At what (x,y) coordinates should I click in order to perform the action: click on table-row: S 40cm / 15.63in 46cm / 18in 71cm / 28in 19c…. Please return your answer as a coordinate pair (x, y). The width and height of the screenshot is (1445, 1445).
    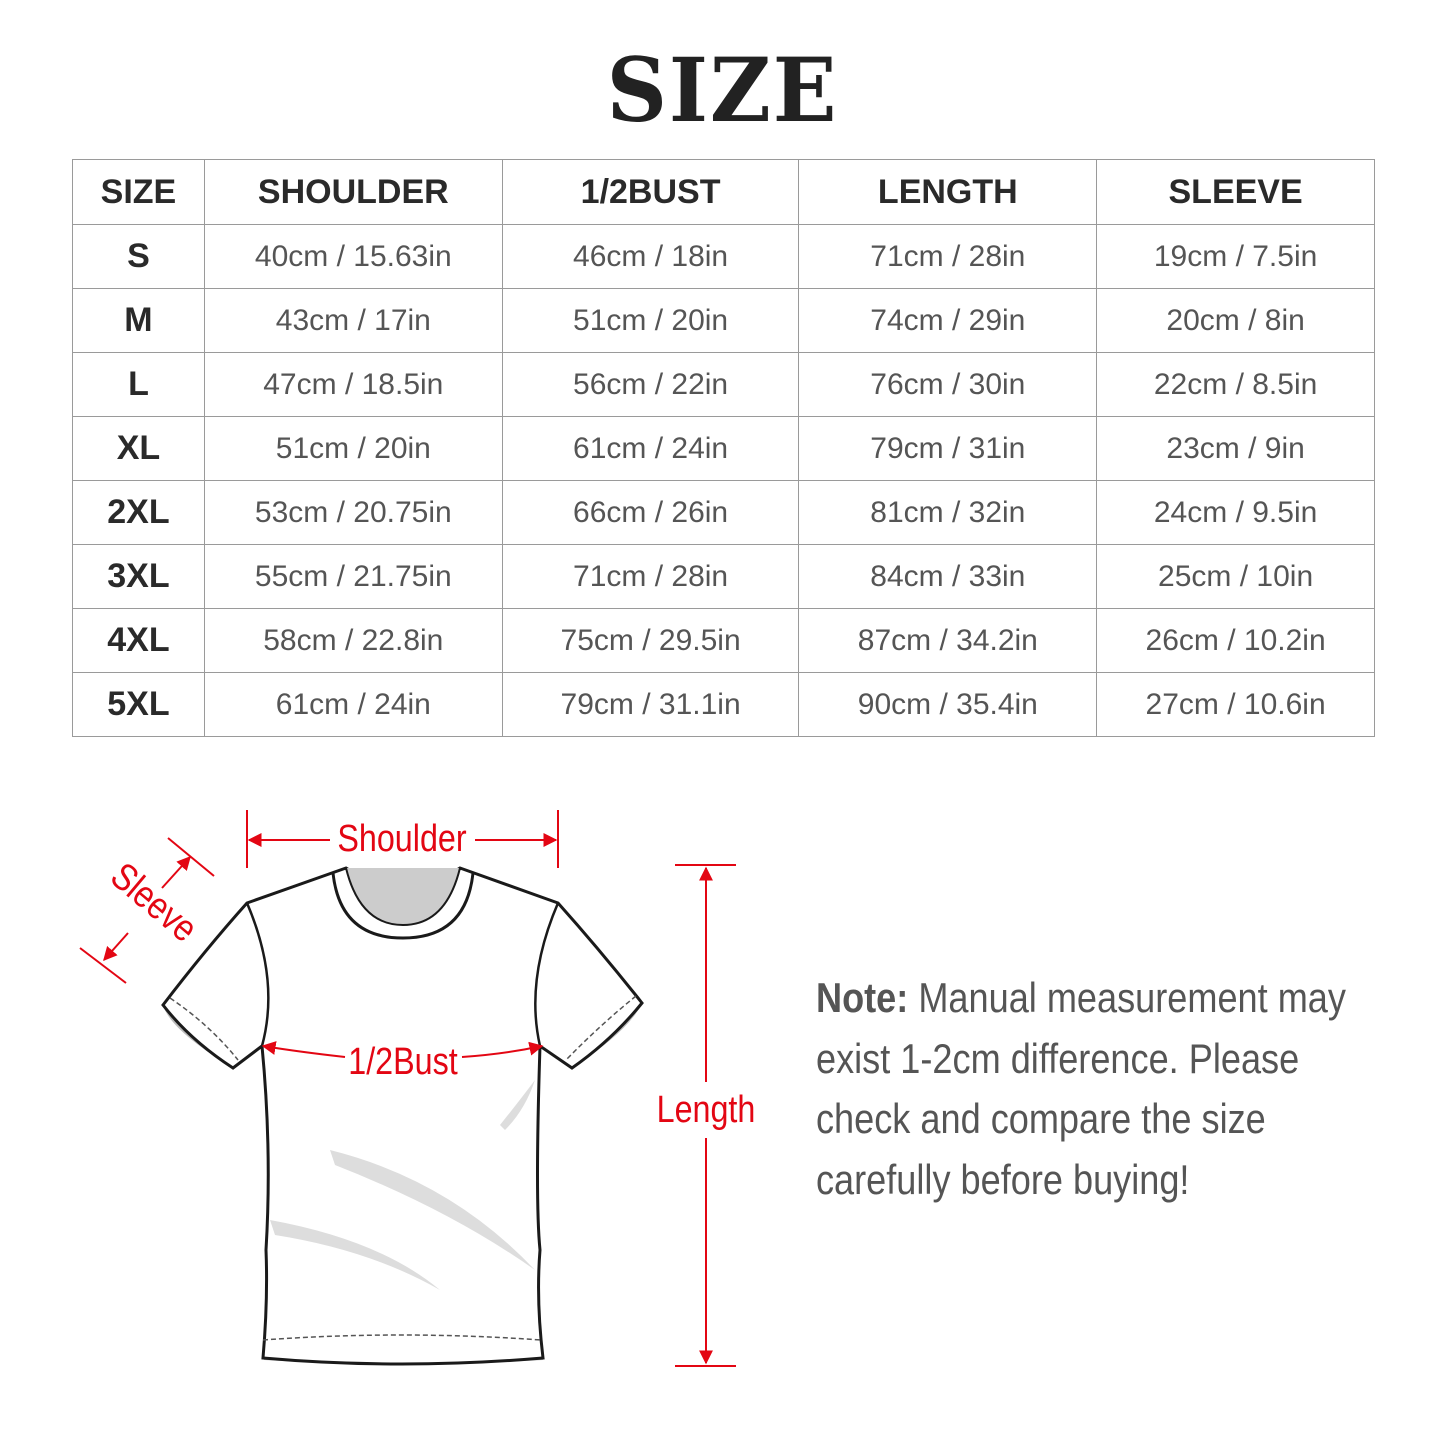
    Looking at the image, I should click on (723, 256).